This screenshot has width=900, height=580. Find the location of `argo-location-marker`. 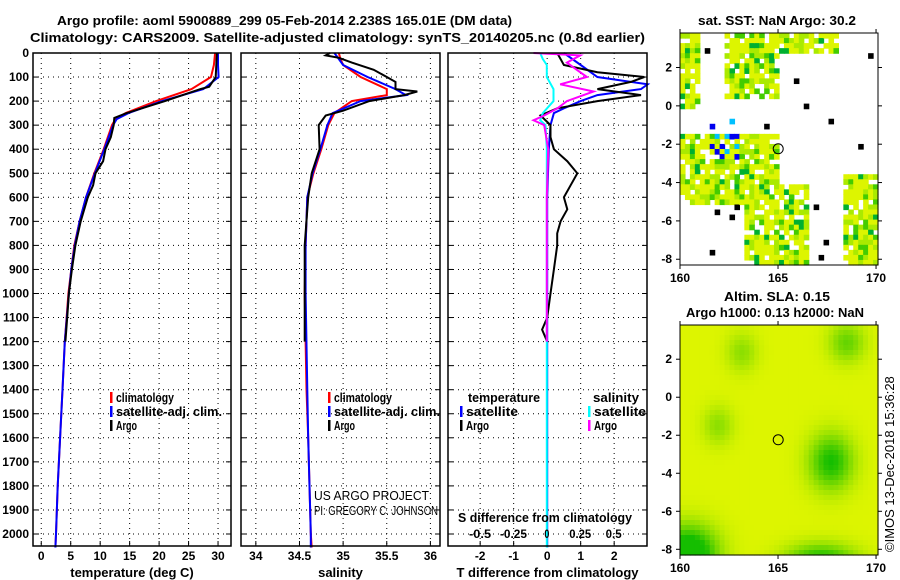

argo-location-marker is located at coordinates (778, 149).